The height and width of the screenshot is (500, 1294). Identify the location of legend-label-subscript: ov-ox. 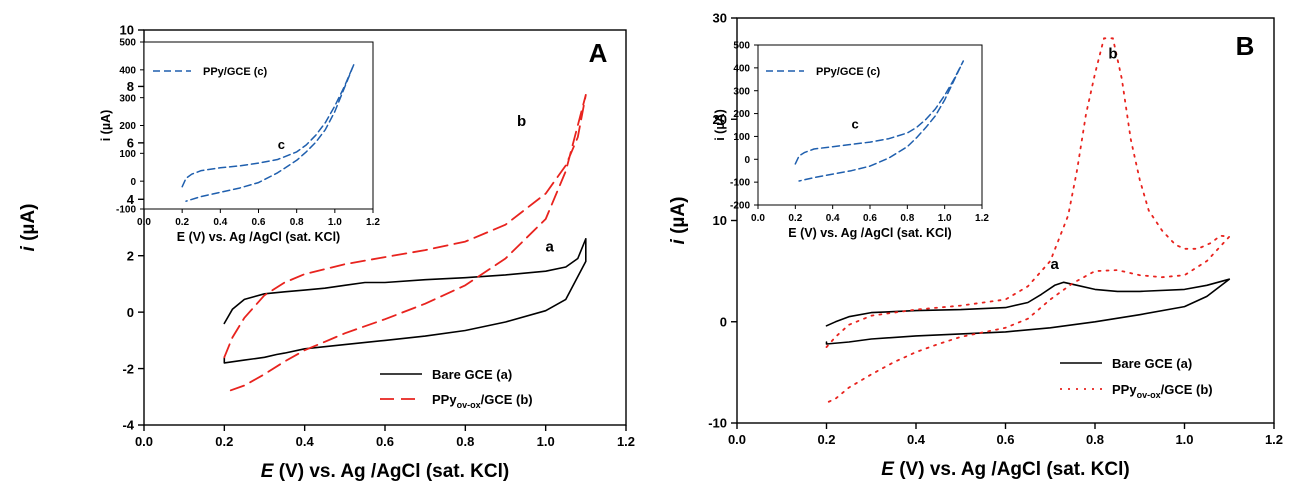
(1149, 395).